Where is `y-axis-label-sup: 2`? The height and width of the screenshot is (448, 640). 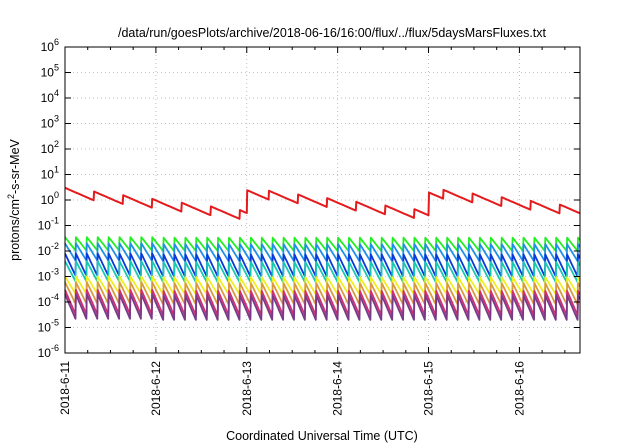
y-axis-label-sup: 2 is located at coordinates (11, 196).